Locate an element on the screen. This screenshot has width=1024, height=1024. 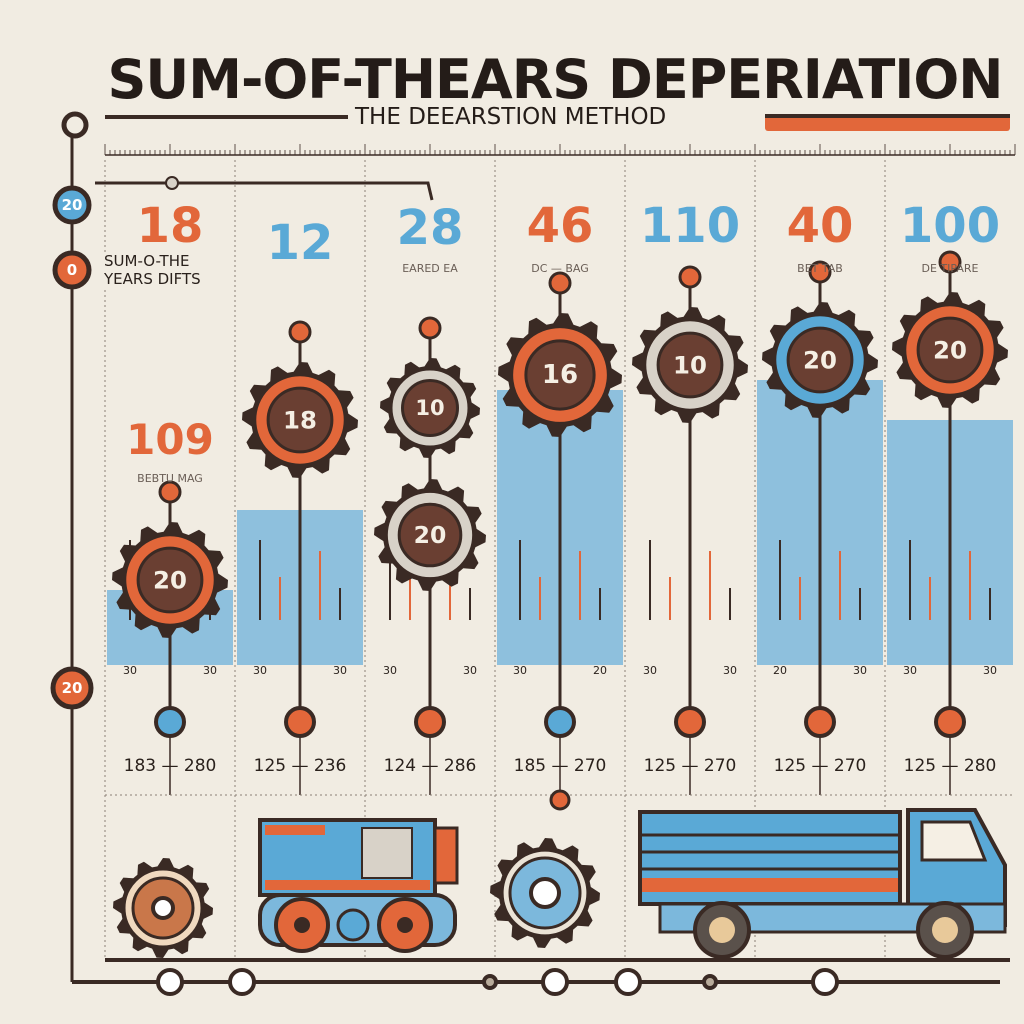
column-top-number: 12 is located at coordinates (300, 243).